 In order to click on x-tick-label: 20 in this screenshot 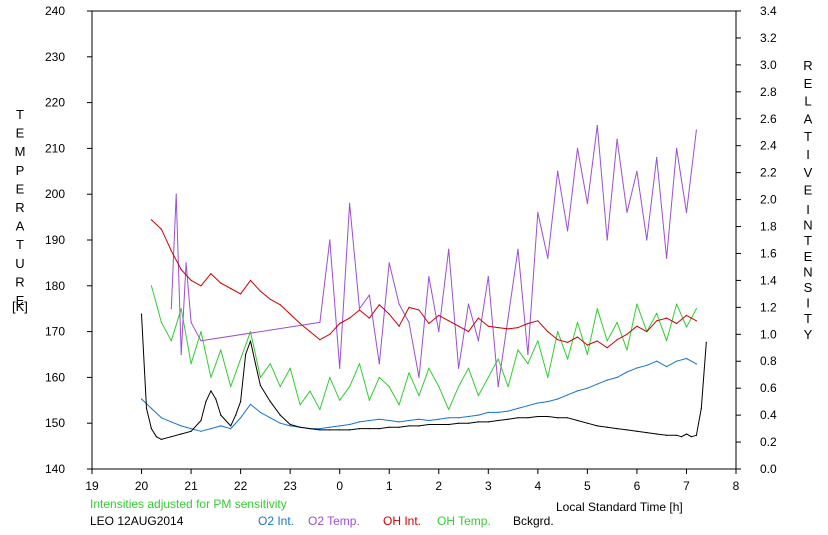, I will do `click(142, 486)`.